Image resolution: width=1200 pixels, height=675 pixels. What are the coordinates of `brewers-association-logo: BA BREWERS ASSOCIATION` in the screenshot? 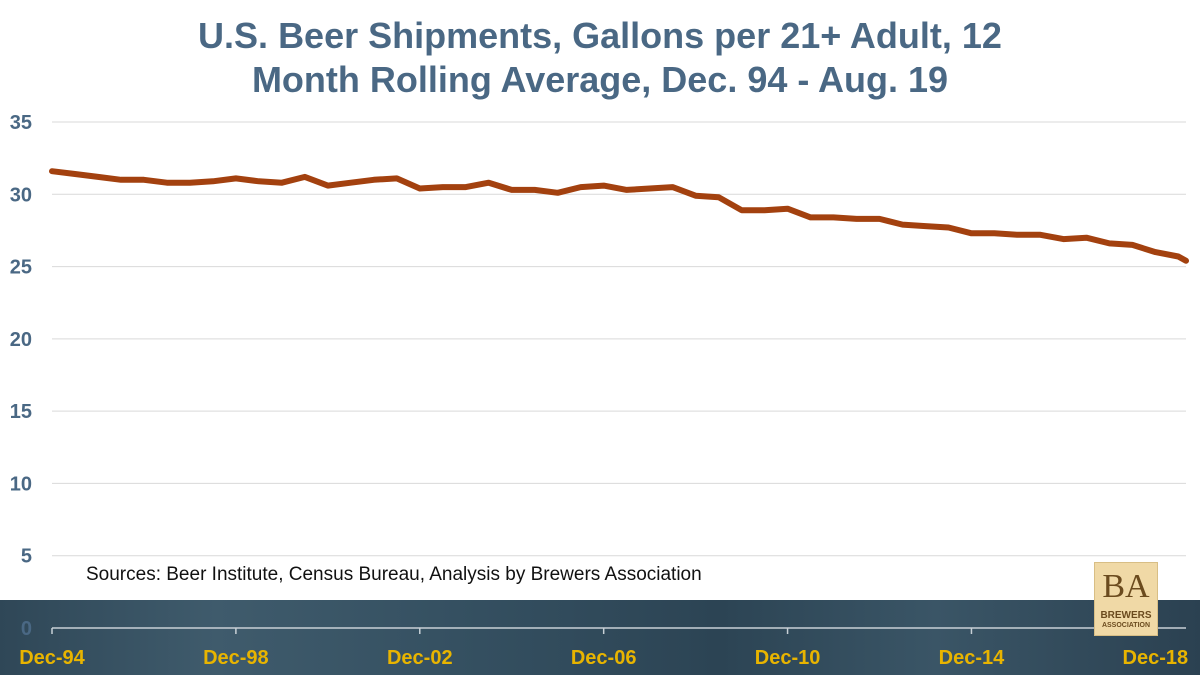 It's located at (1126, 599).